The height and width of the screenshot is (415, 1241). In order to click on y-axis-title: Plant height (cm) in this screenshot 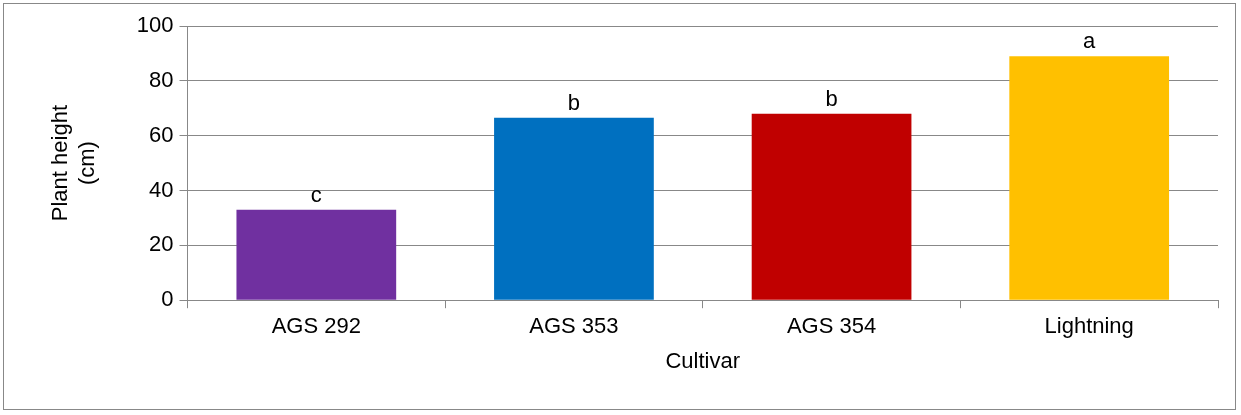, I will do `click(73, 163)`.